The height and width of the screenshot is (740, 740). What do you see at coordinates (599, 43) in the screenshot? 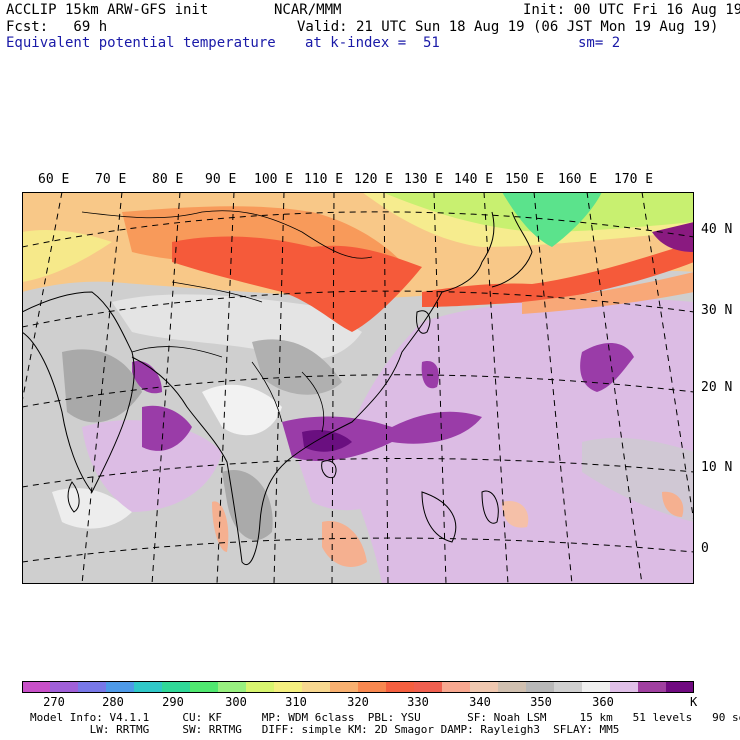
I see `smoothing-label: sm= 2` at bounding box center [599, 43].